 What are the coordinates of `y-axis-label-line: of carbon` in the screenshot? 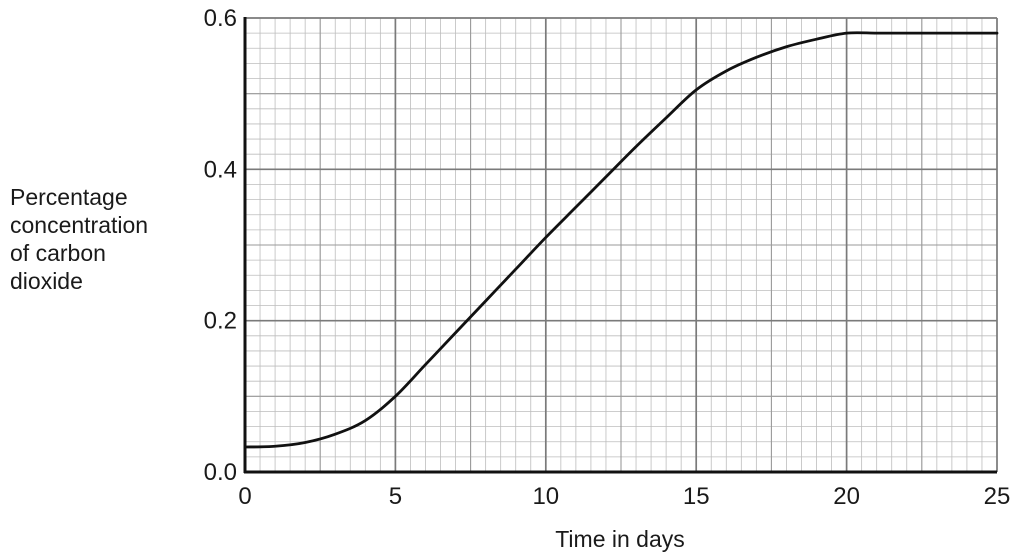 It's located at (58, 253).